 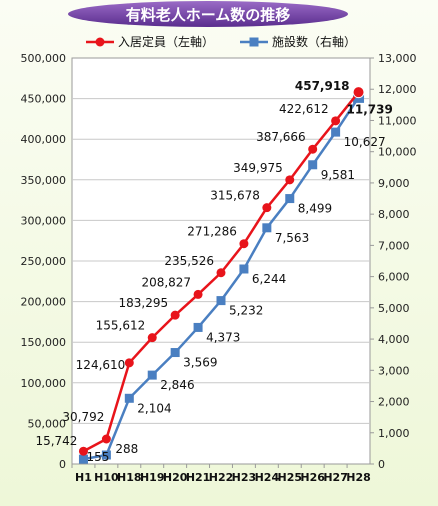 What do you see at coordinates (212, 232) in the screenshot?
I see `capacity-data-label: 271,286` at bounding box center [212, 232].